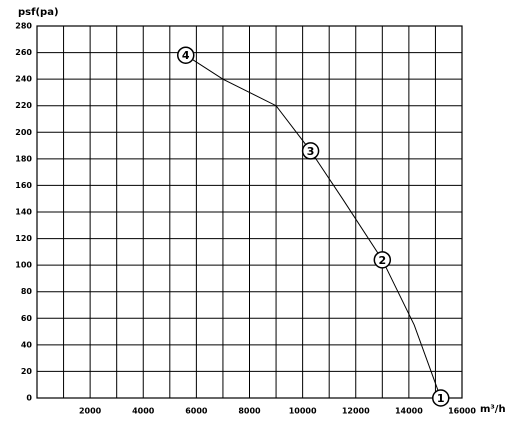 The width and height of the screenshot is (515, 424). I want to click on y-tick-label: 180, so click(23, 158).